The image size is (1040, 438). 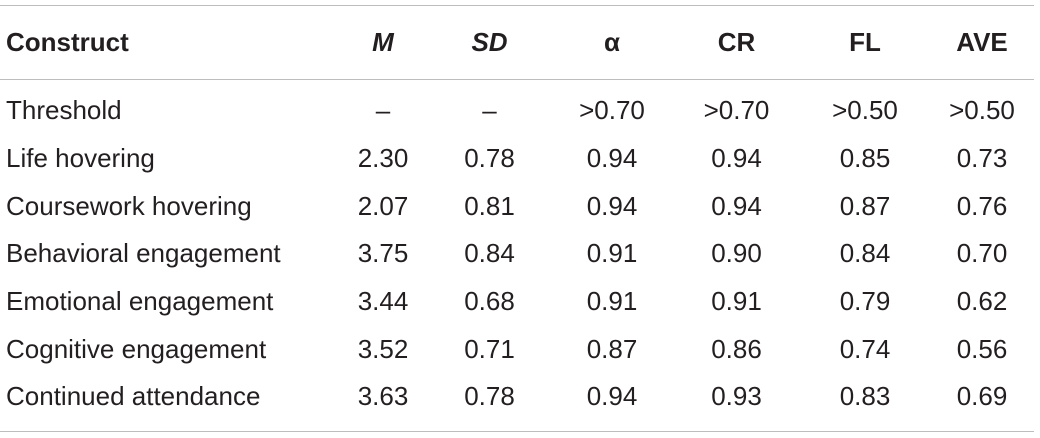 I want to click on header-sd: SD, so click(x=489, y=42).